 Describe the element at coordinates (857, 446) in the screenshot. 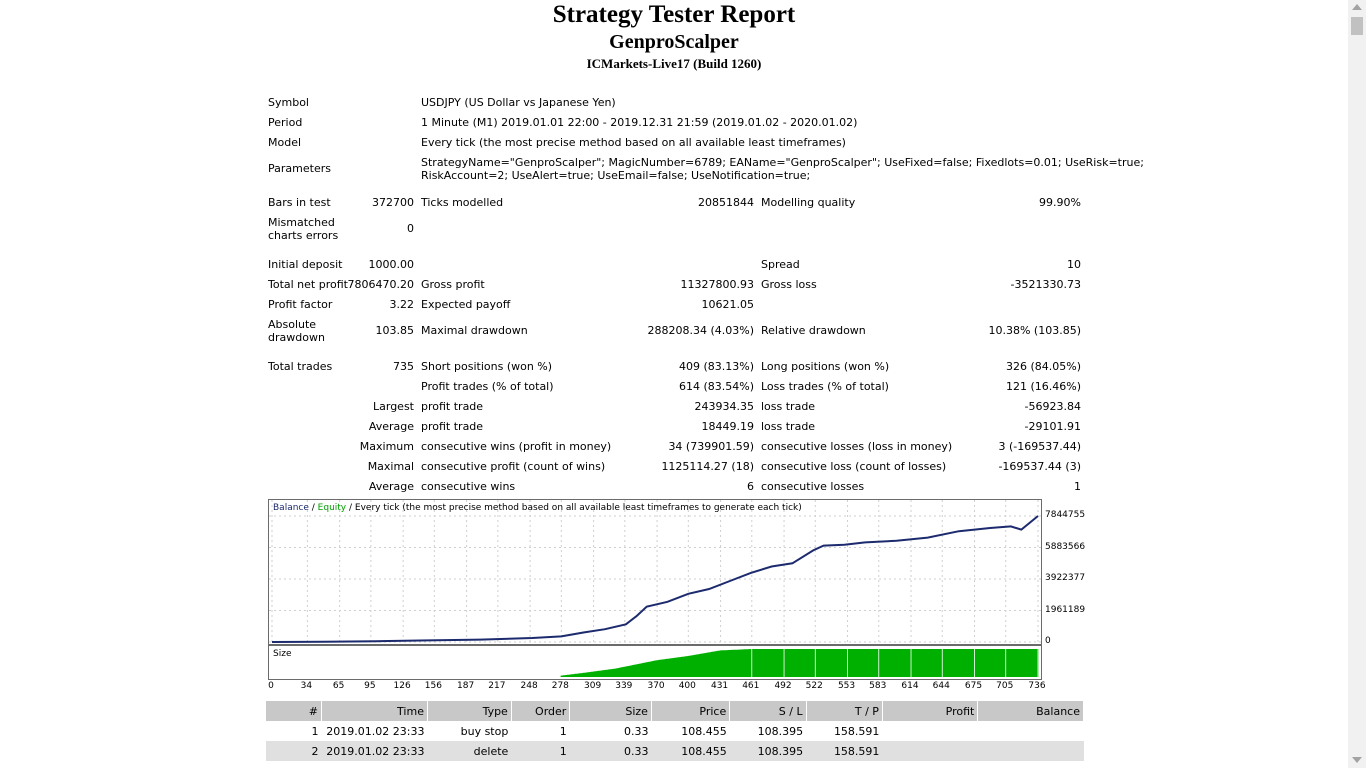

I see `max-cons-losses-label: consecutive losses (loss in money)` at that location.